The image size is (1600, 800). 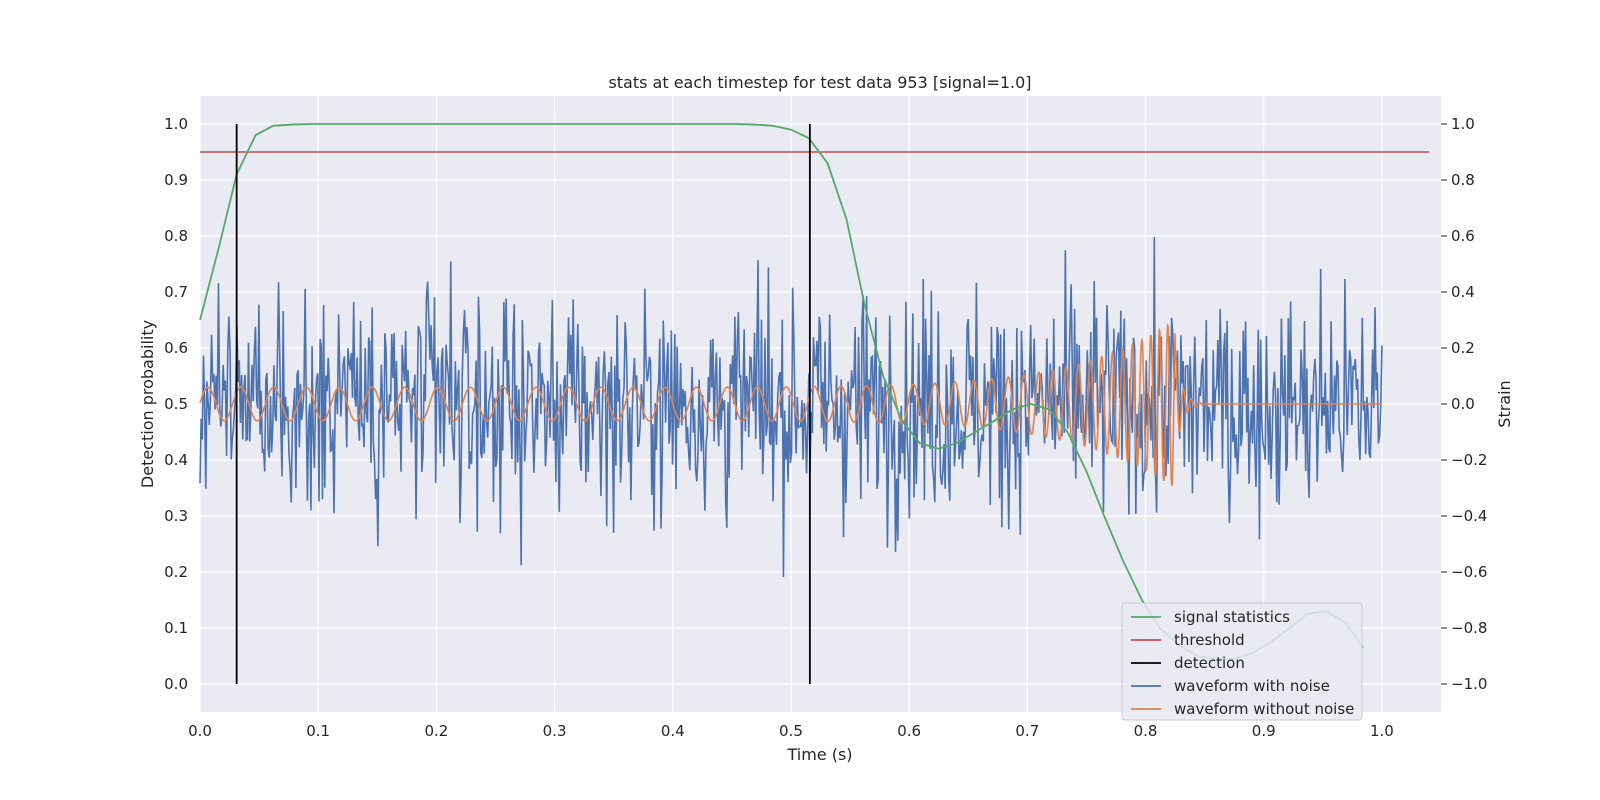 I want to click on x-tick-label: 0.8, so click(x=1146, y=731).